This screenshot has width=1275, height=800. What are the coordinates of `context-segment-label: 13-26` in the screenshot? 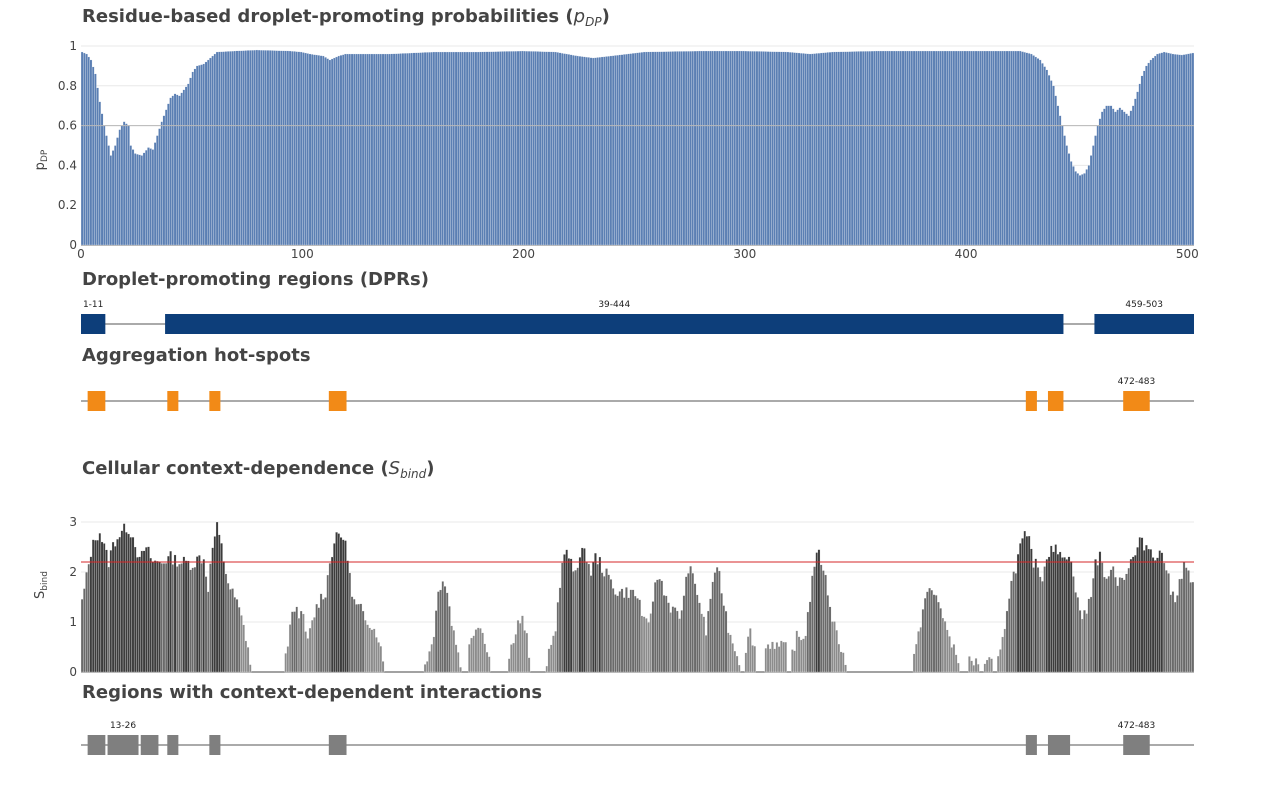 It's located at (123, 726).